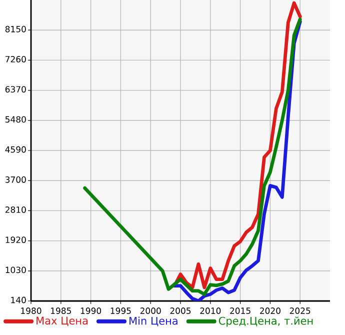  What do you see at coordinates (62, 321) in the screenshot?
I see `legend-label: Max Цена` at bounding box center [62, 321].